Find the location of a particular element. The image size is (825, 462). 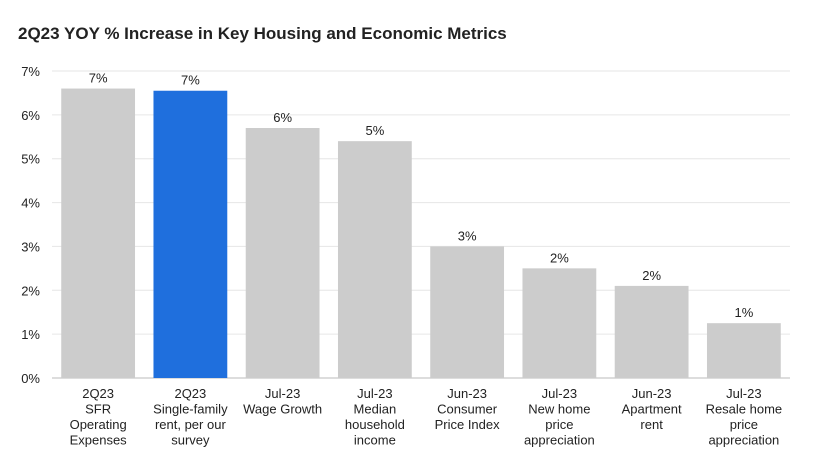

y-axis-ticks: 0% 1% 2% 3% 4% 5% 6% 7% is located at coordinates (30, 225).